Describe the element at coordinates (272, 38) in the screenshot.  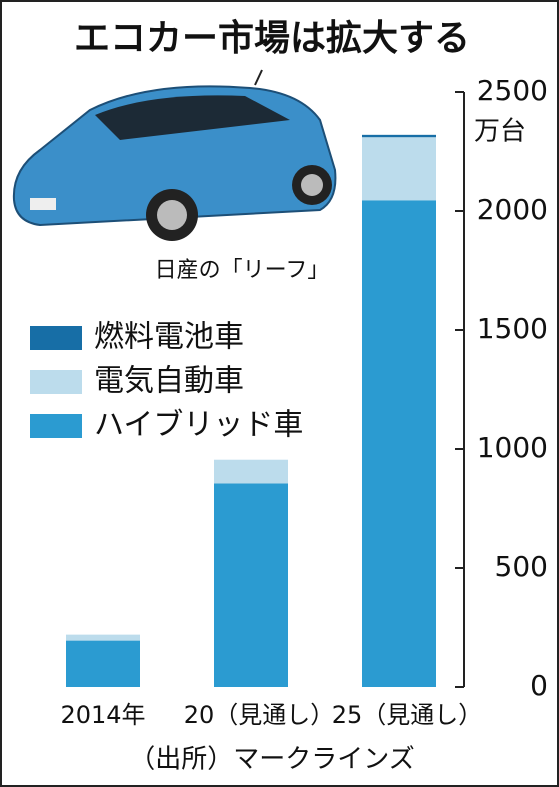
I see `chart-title: エコカー市場は拡大する` at that location.